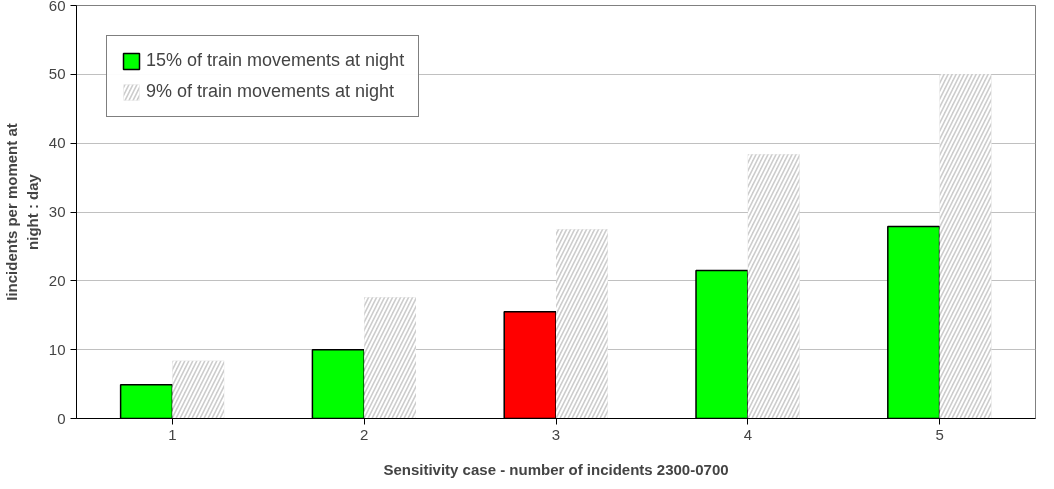 The image size is (1054, 489). I want to click on y-tick-label: 0, so click(61, 418).